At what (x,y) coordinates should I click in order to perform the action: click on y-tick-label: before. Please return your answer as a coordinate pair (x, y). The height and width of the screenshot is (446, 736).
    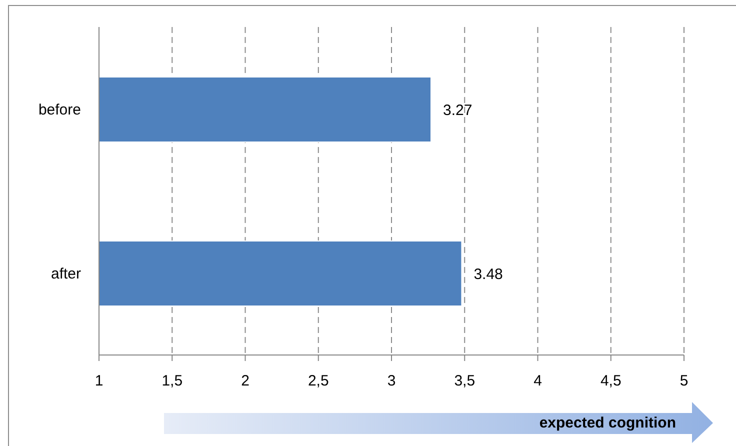
    Looking at the image, I should click on (59, 109).